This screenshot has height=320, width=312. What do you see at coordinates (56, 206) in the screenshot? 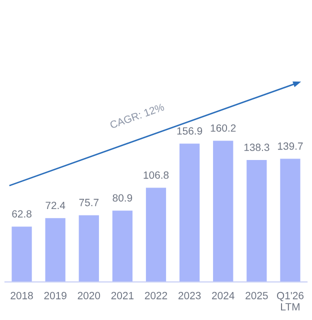
I see `data-label: 72.4` at bounding box center [56, 206].